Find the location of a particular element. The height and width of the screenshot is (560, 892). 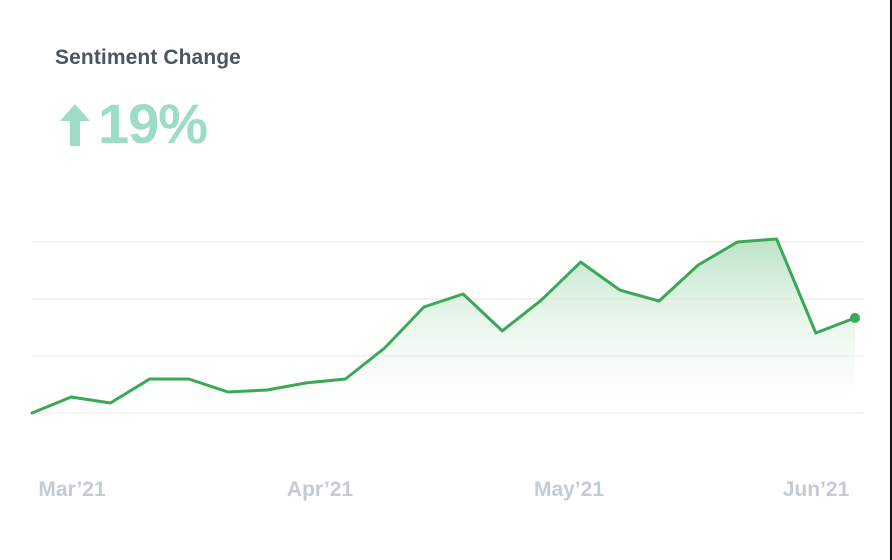

sentiment-metric: 19% is located at coordinates (133, 124).